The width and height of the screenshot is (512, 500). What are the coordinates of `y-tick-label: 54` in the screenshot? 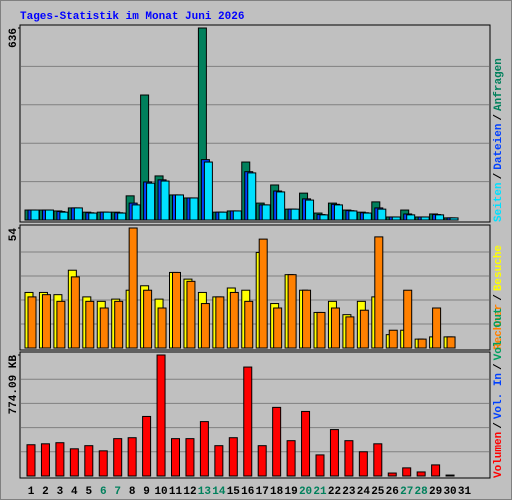 It's located at (14, 235).